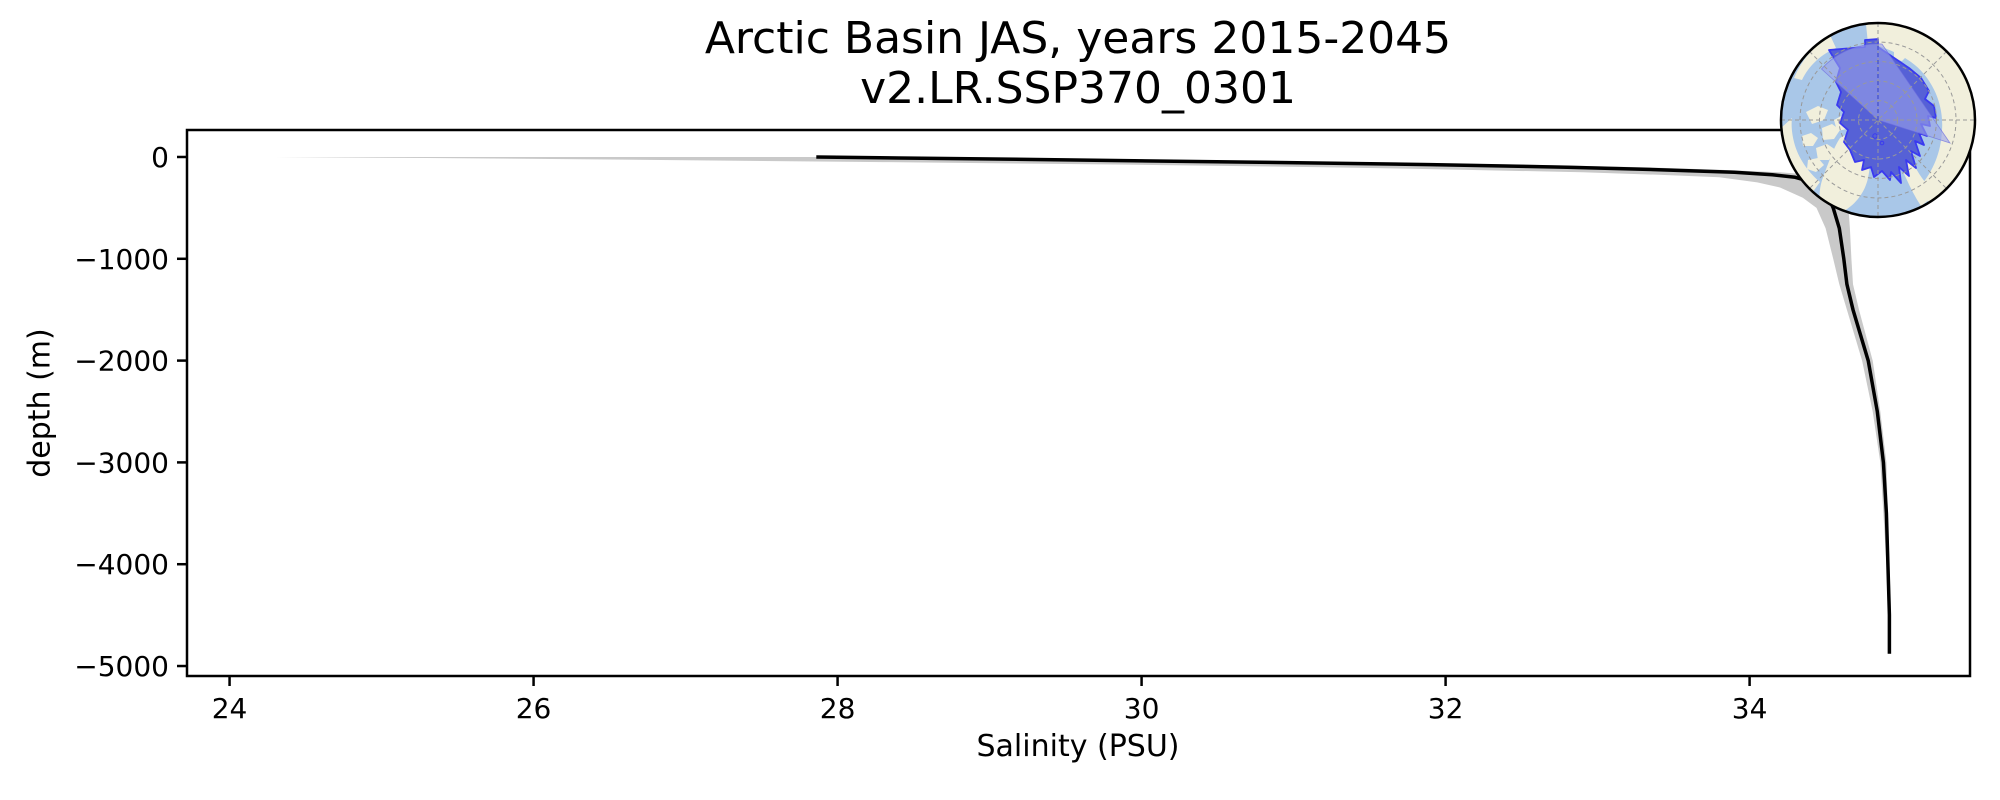 The image size is (2000, 800). What do you see at coordinates (1446, 708) in the screenshot?
I see `x-tick-label: 32` at bounding box center [1446, 708].